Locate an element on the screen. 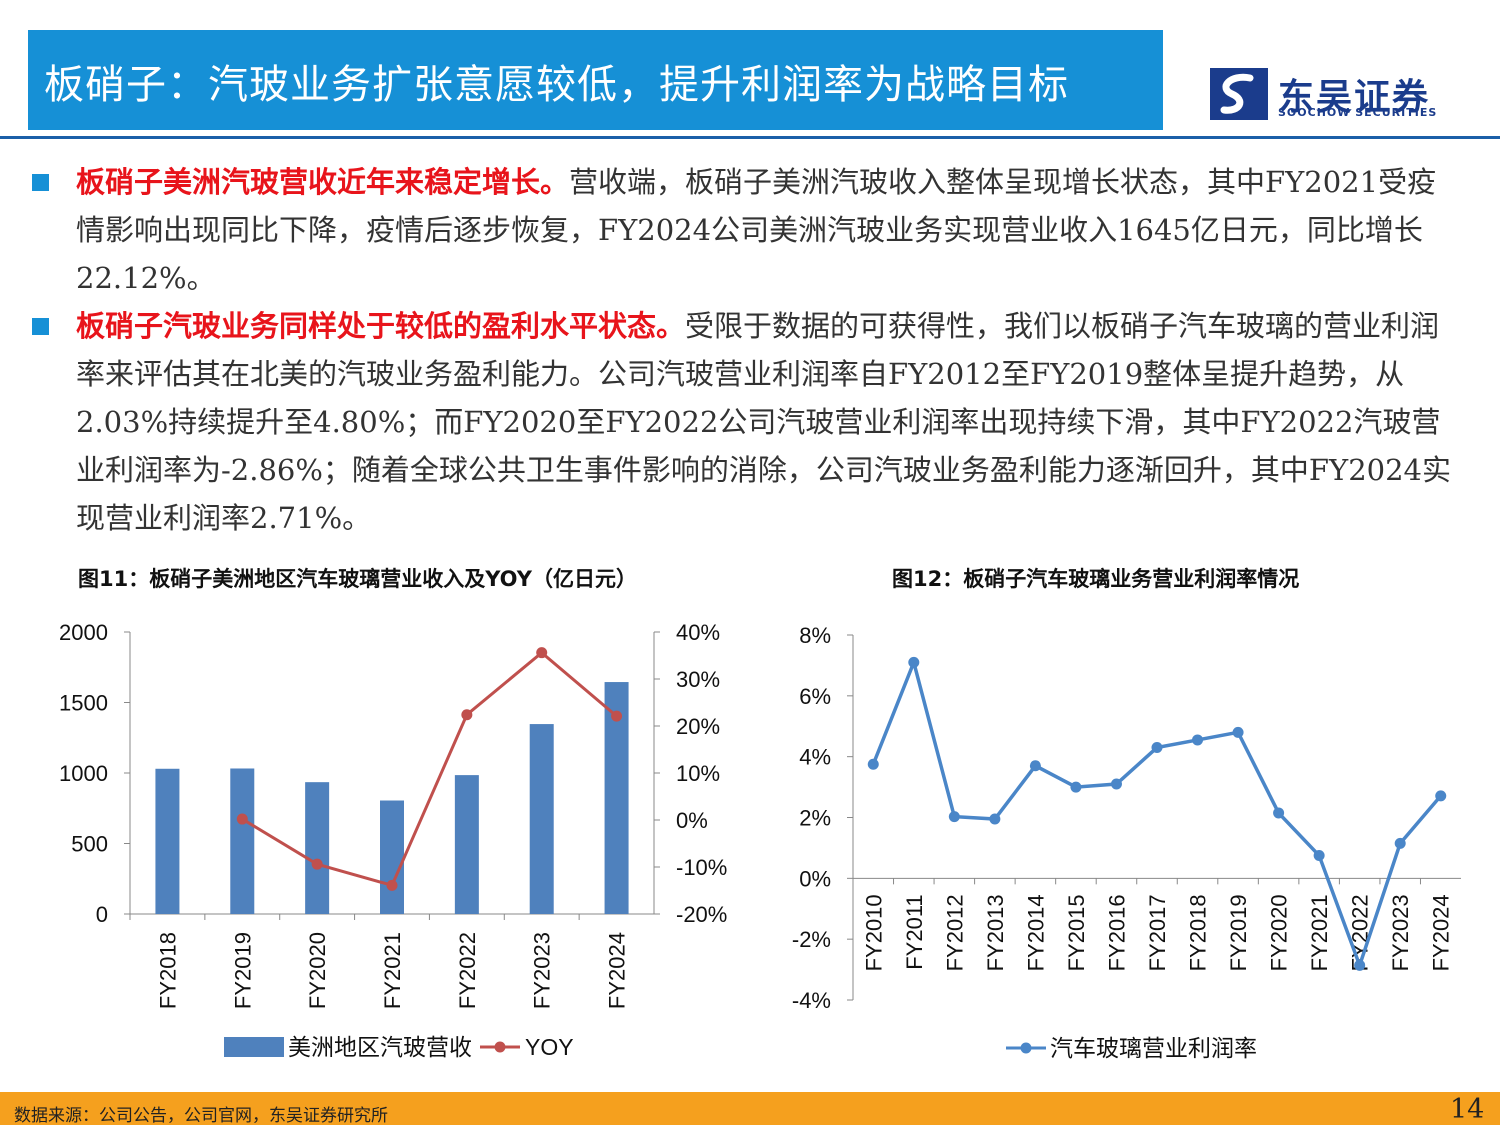 This screenshot has width=1500, height=1126. yoy-point-FY2023 is located at coordinates (542, 653).